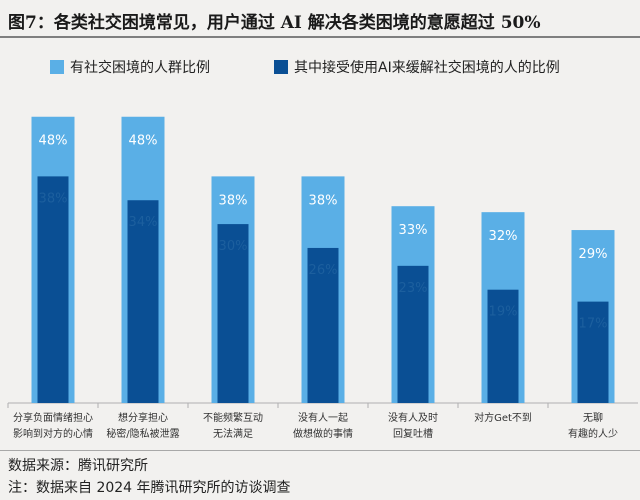 This screenshot has height=500, width=640. Describe the element at coordinates (427, 67) in the screenshot. I see `legend-label-dark: 其中接受使用AI来缓解社交困境的人的比例` at that location.